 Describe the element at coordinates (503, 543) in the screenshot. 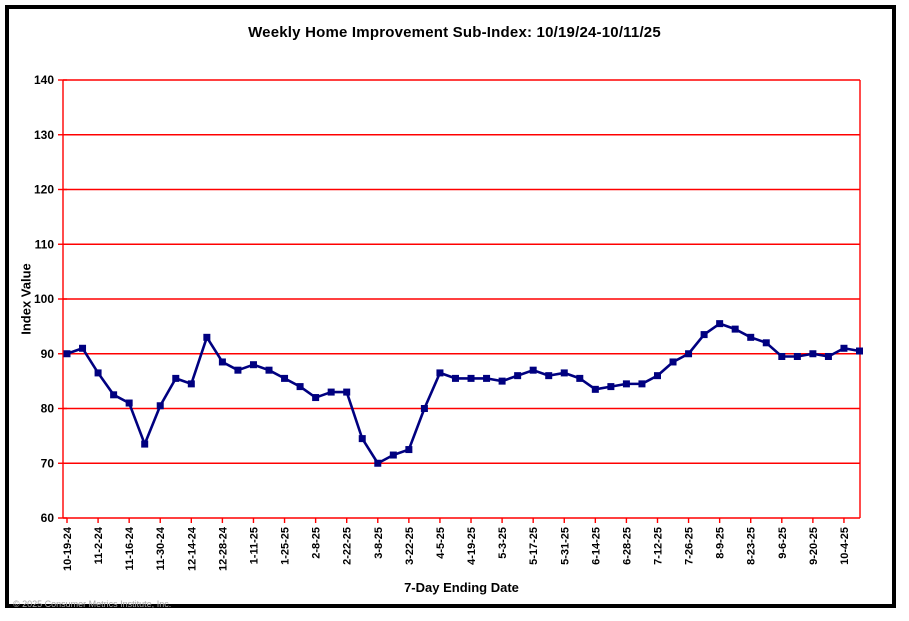

I see `x-tick-label: 5-3-25` at that location.